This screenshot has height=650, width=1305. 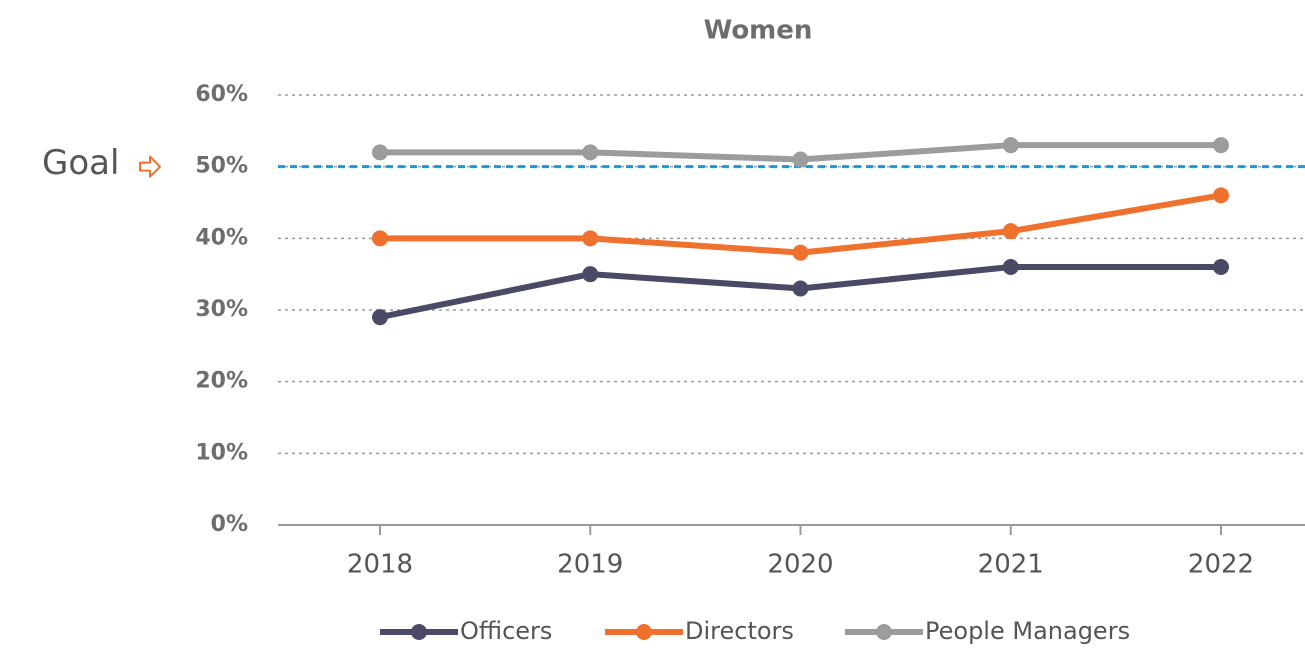 I want to click on goal-label: Goal, so click(x=80, y=163).